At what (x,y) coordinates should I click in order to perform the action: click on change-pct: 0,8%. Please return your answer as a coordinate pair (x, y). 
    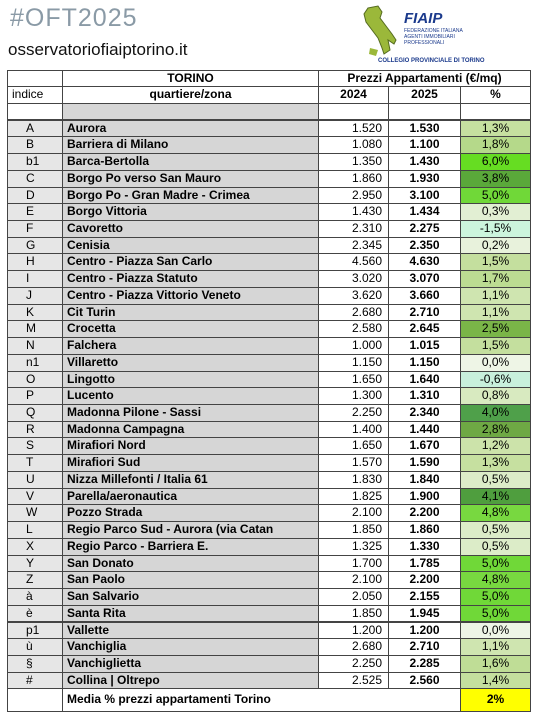
    Looking at the image, I should click on (495, 396).